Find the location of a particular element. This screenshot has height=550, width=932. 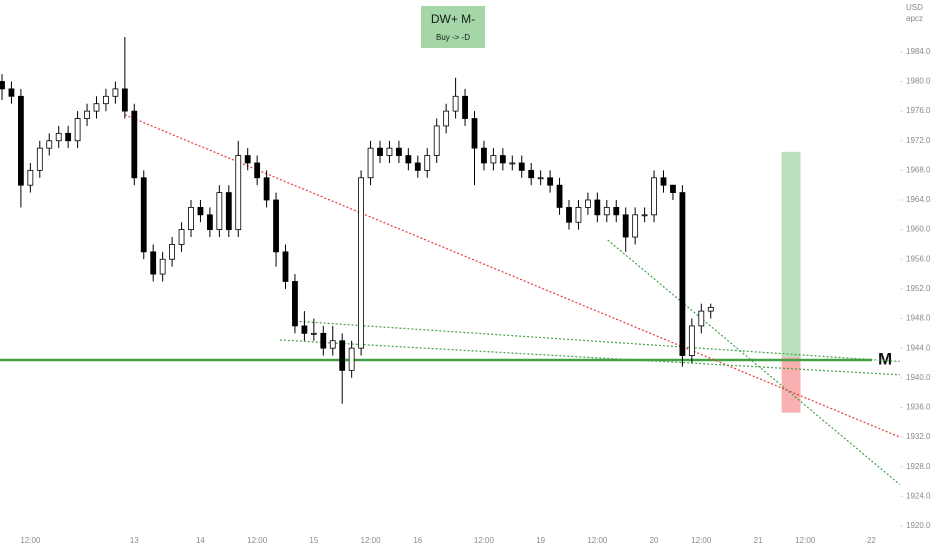

y-tick-label: 1960.0 is located at coordinates (918, 229).